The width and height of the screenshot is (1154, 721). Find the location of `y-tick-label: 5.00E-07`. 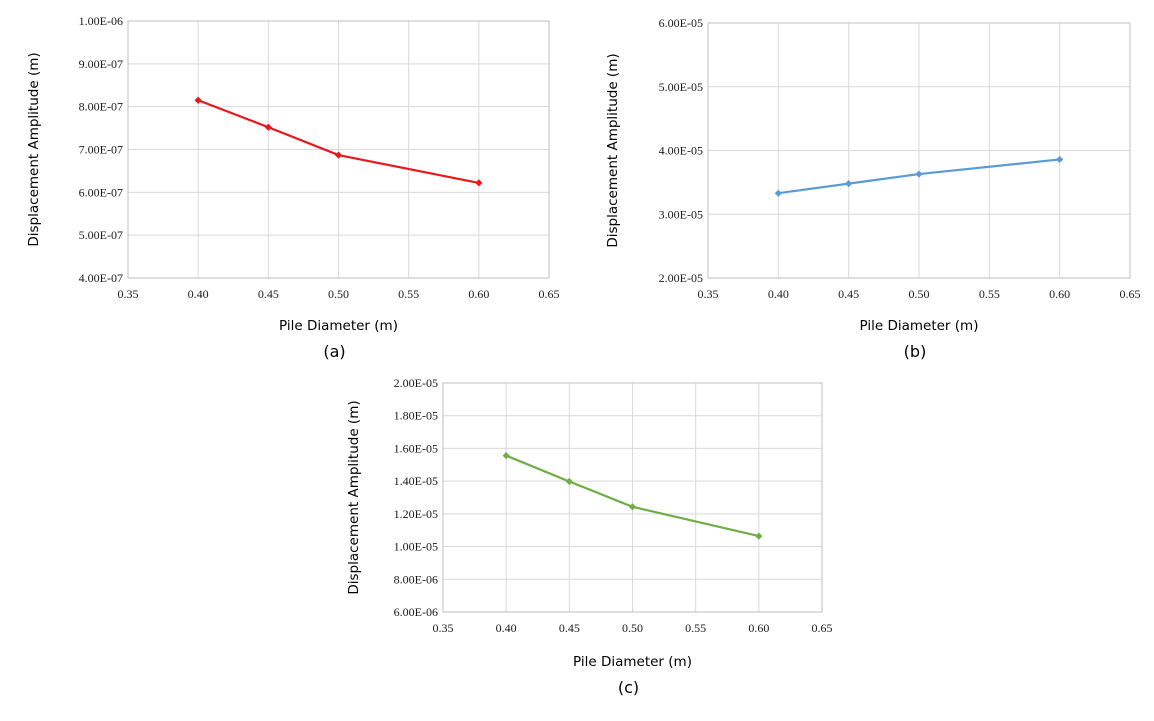

y-tick-label: 5.00E-07 is located at coordinates (101, 235).